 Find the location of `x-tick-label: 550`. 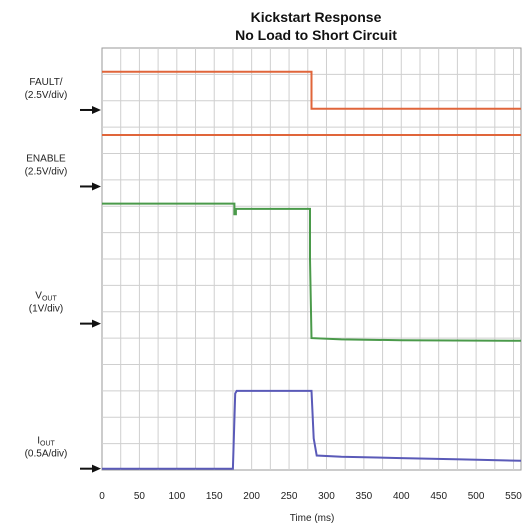

x-tick-label: 550 is located at coordinates (513, 496).